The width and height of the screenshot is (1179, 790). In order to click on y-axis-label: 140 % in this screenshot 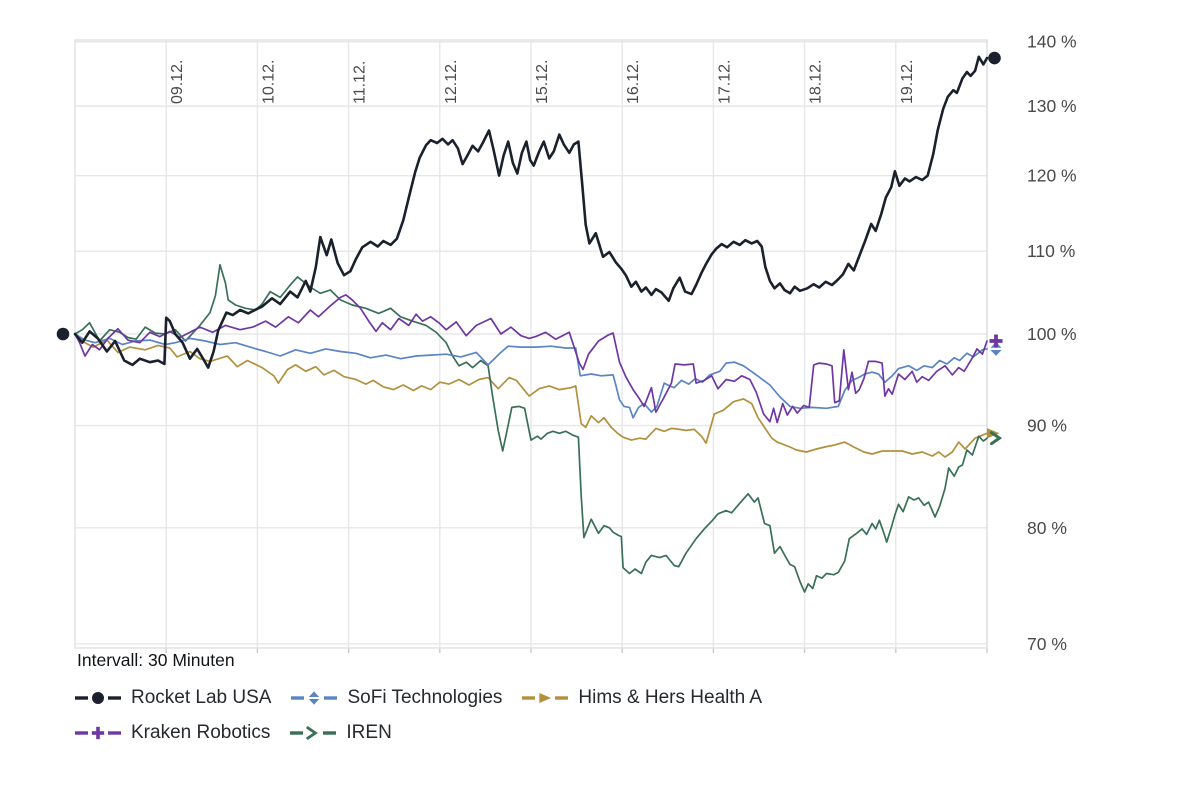, I will do `click(1052, 42)`.